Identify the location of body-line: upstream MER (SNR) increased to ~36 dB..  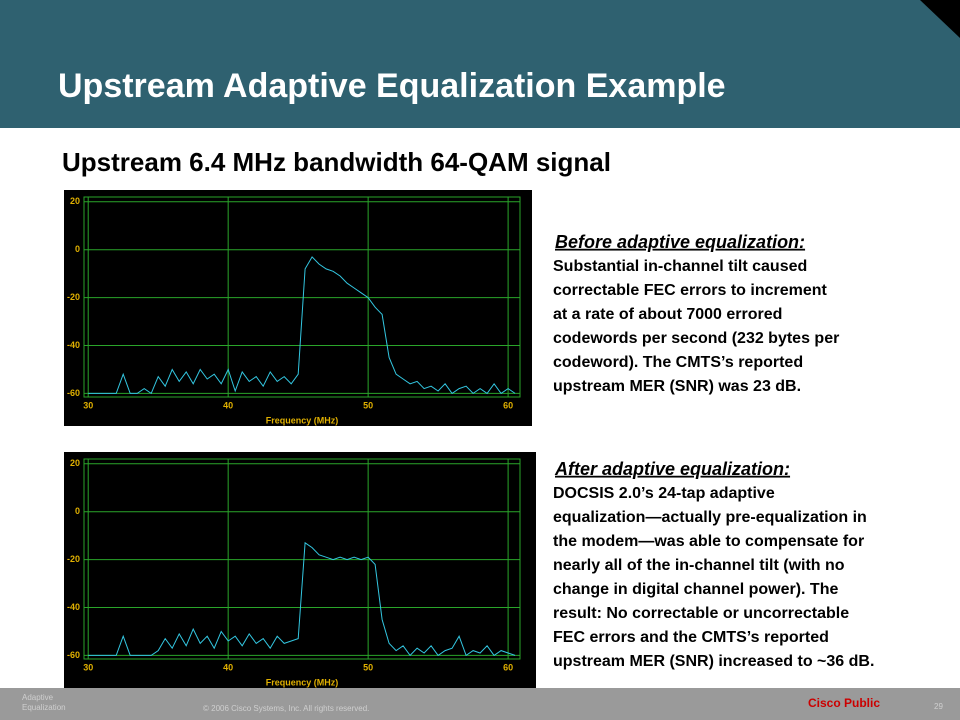
(713, 661).